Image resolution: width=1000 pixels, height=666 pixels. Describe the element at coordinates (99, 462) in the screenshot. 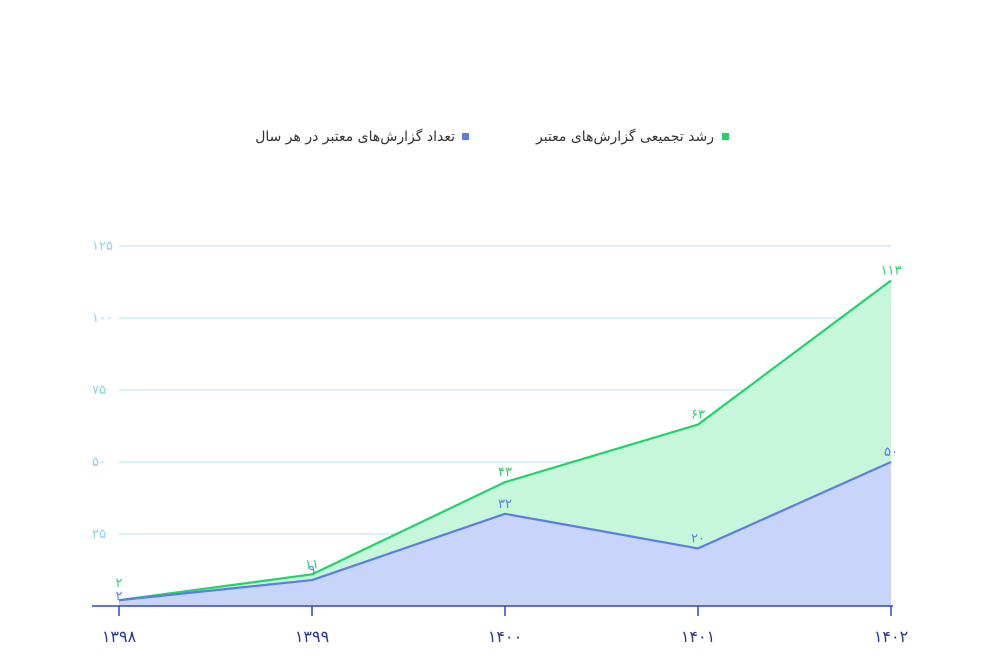

I see `y-tick-label: ۵۰` at that location.